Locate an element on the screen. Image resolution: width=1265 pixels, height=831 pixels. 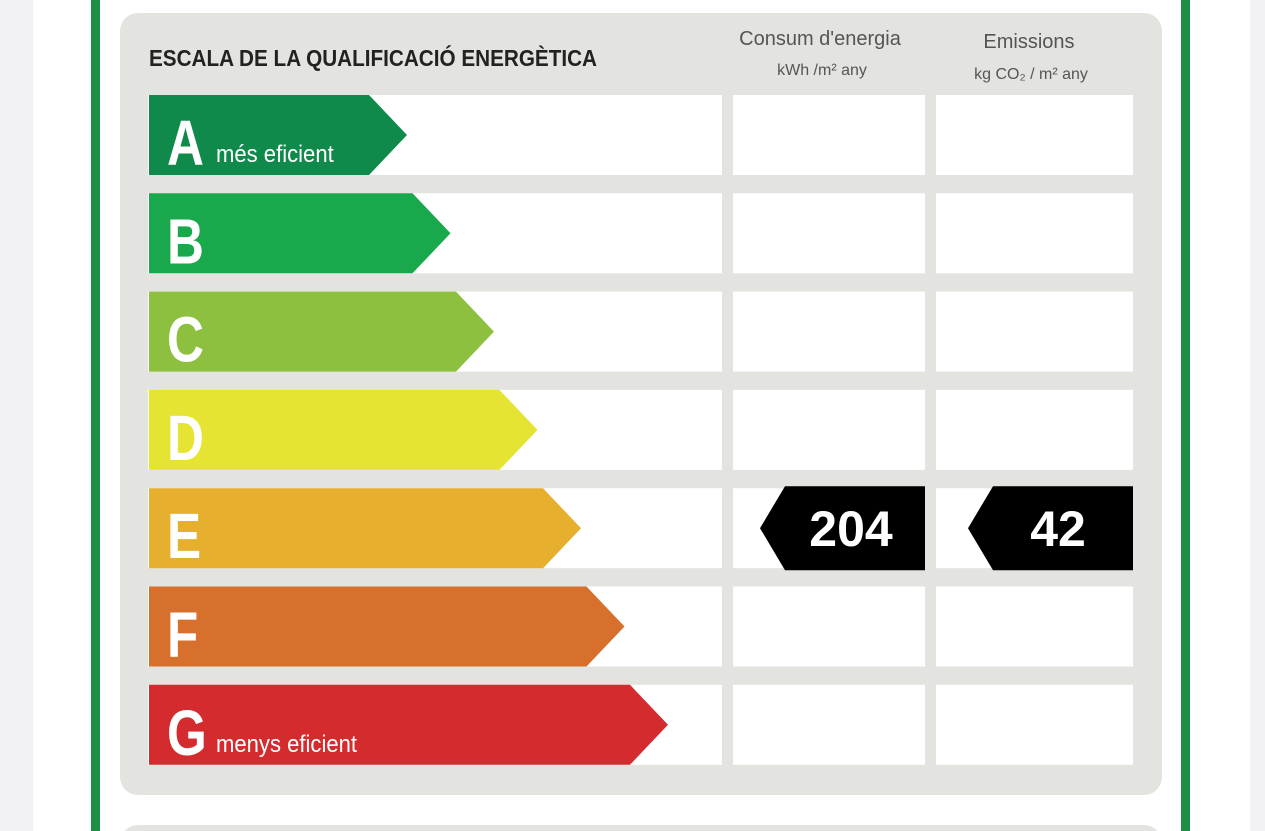
title: ESCALA DE LA QUALIFICACIÓ ENERGÈTICA is located at coordinates (373, 58).